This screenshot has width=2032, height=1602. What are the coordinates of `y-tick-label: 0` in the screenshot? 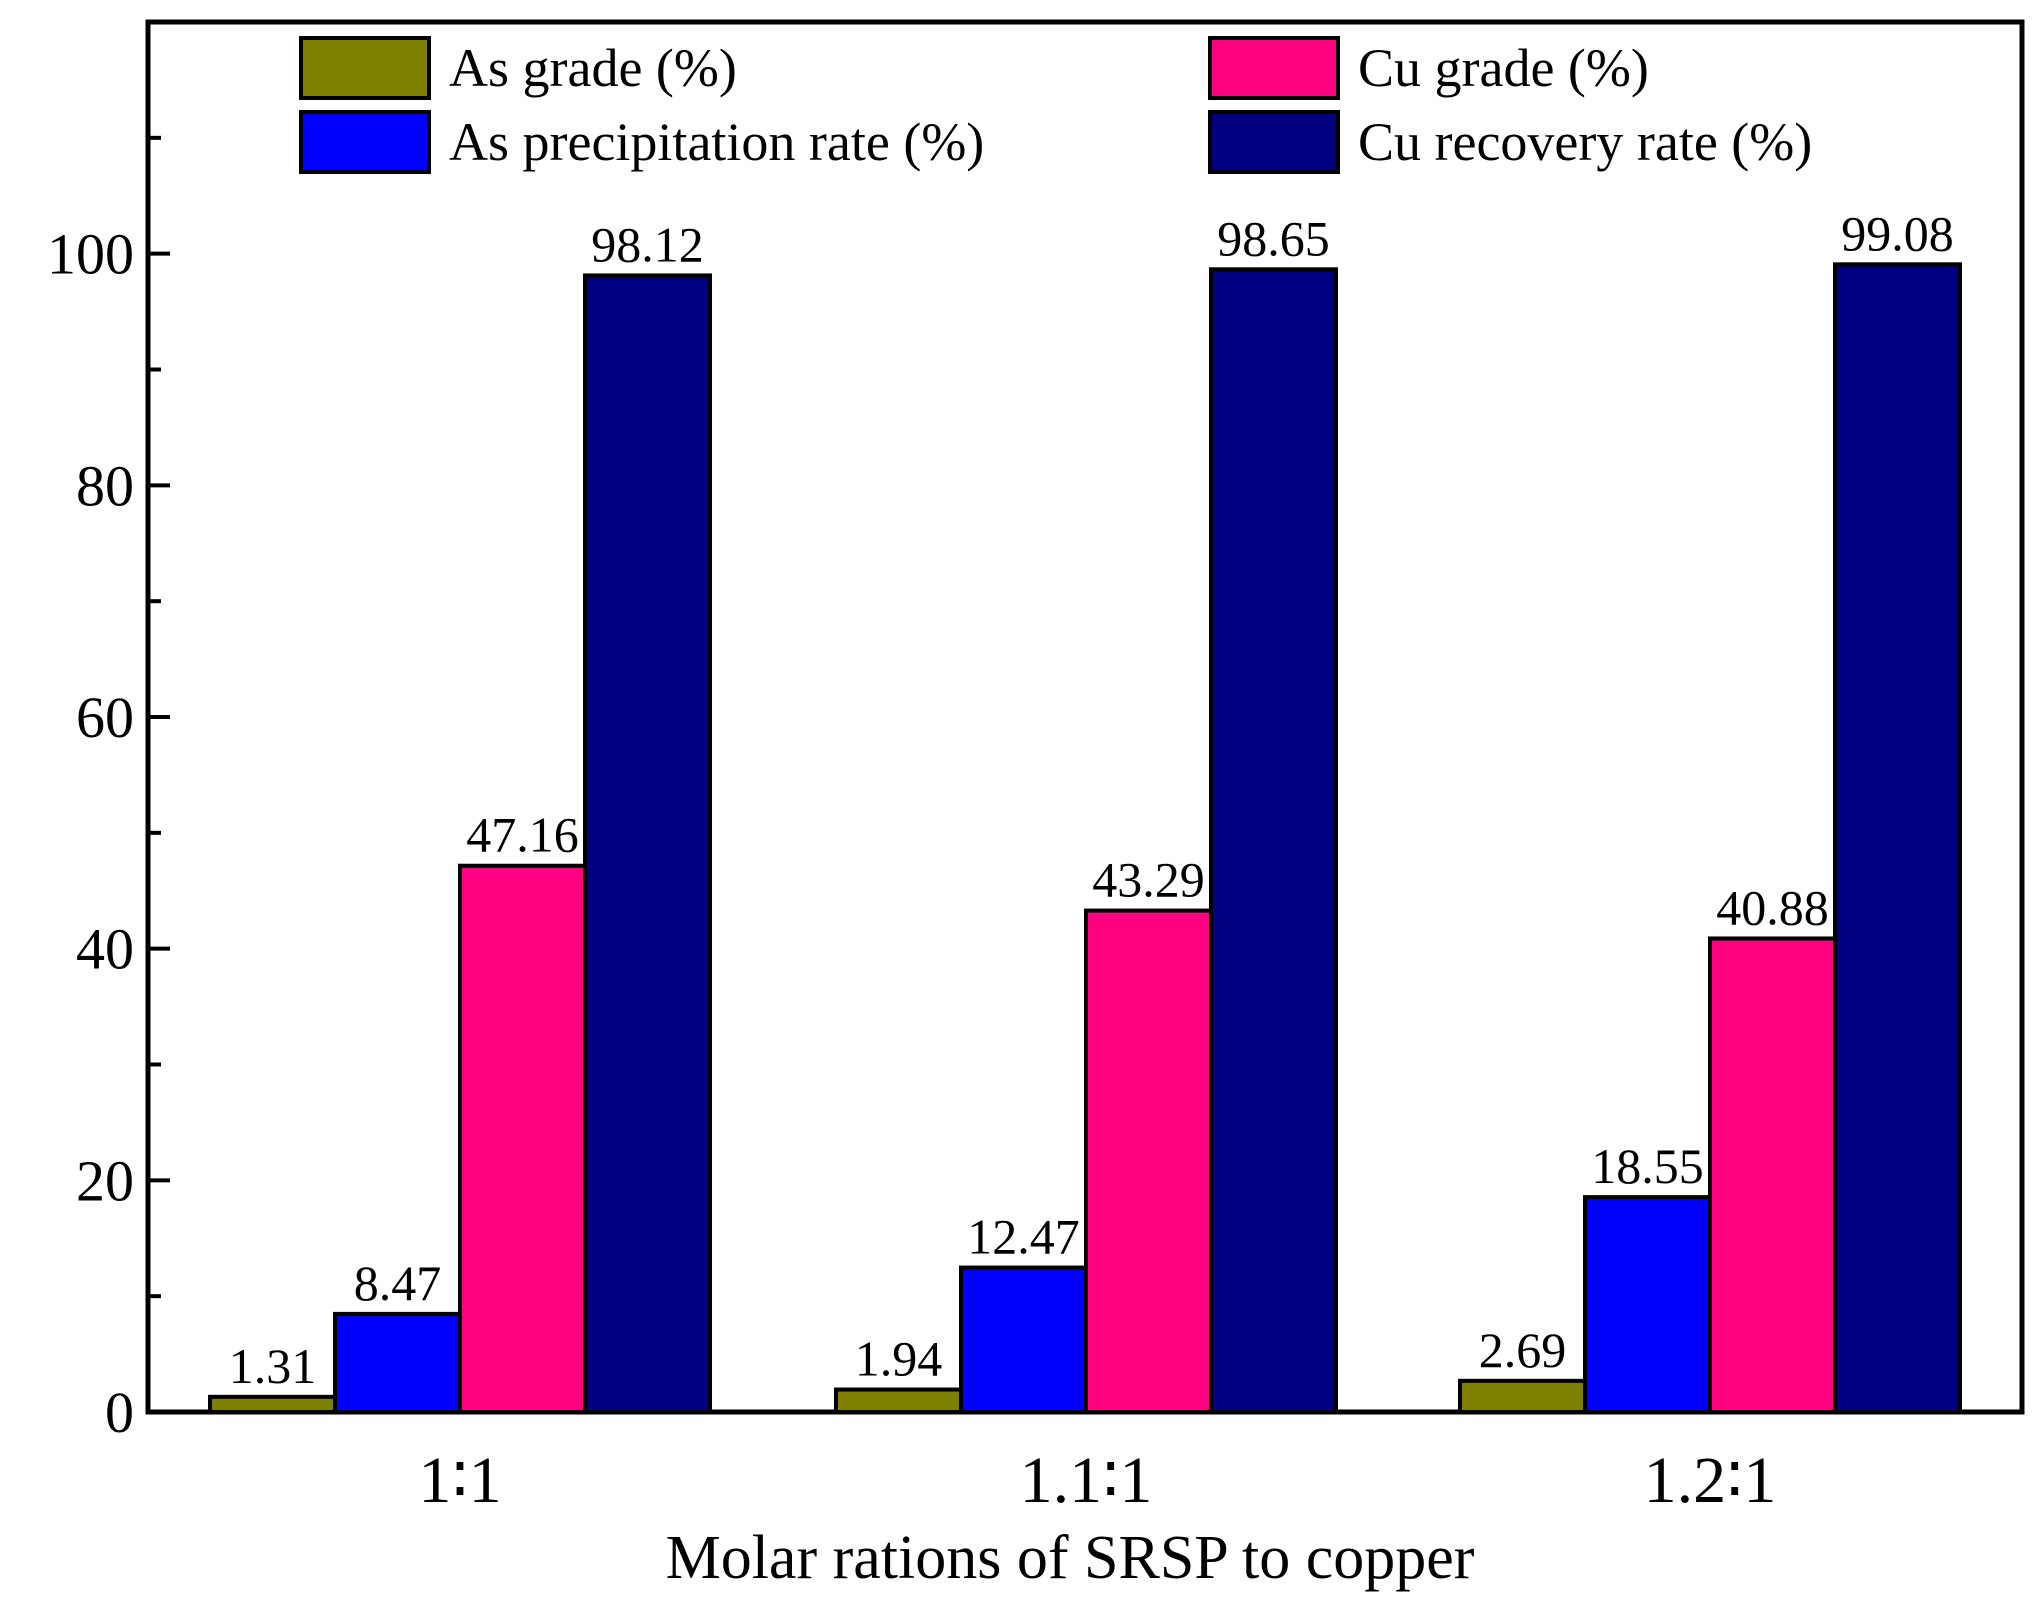 It's located at (119, 1412).